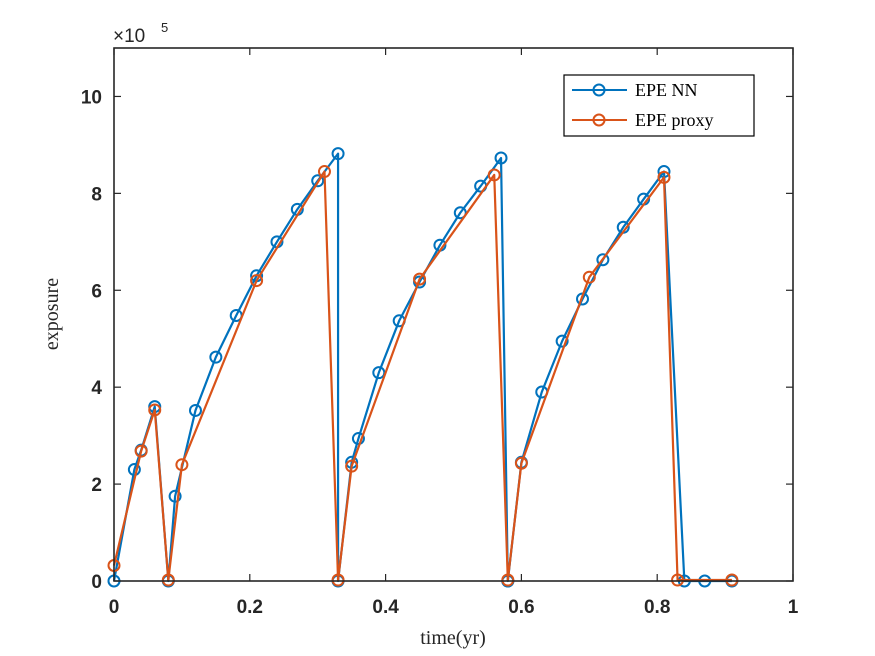  Describe the element at coordinates (657, 607) in the screenshot. I see `x-tick-label: 0.8` at that location.